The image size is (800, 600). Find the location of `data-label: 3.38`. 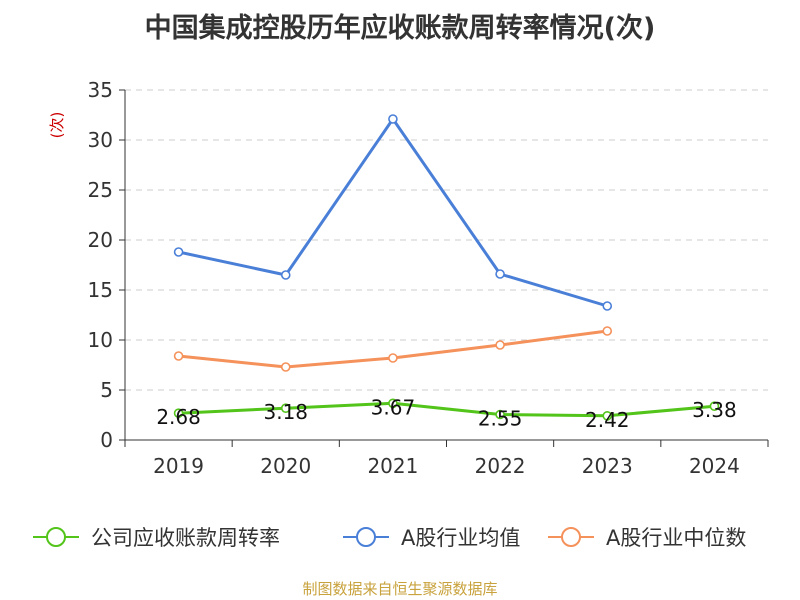

data-label: 3.38 is located at coordinates (714, 410).